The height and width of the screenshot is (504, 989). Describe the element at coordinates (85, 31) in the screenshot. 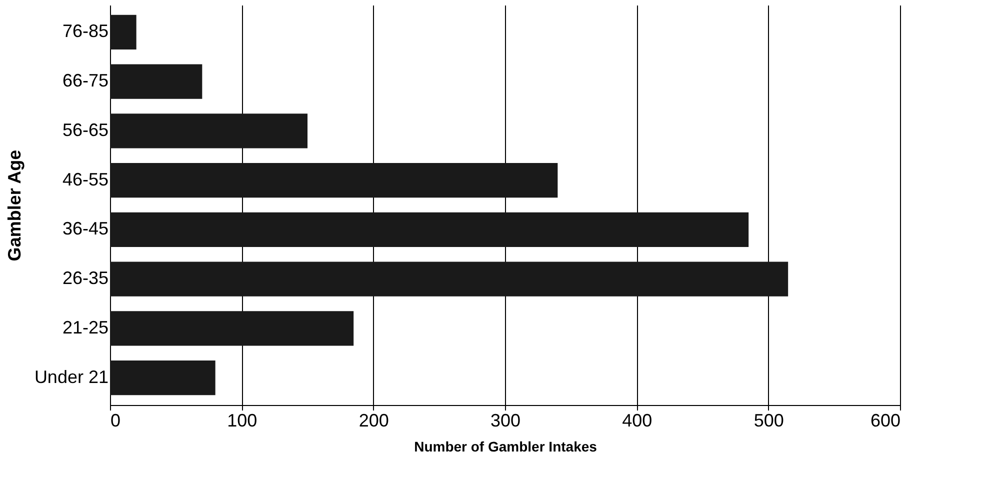

I see `y-tick-label: 76-85` at that location.